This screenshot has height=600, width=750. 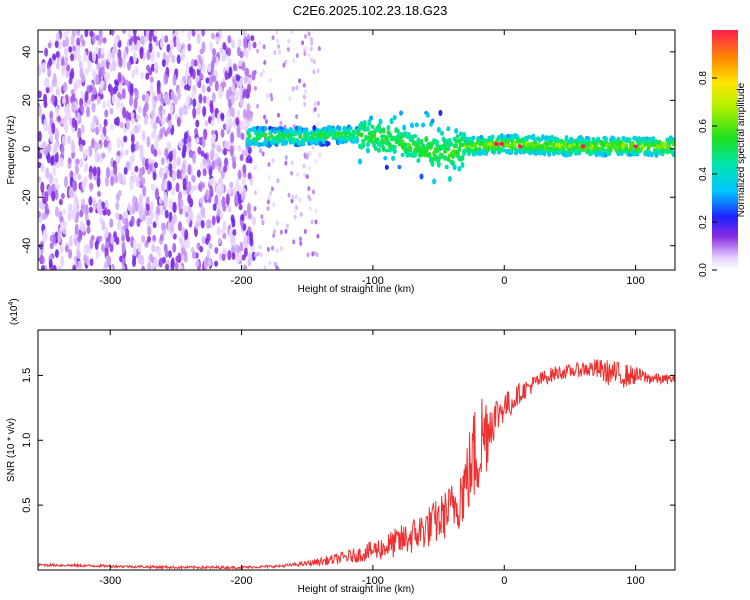 I want to click on snr-y-multiplier: (x104), so click(x=14, y=311).